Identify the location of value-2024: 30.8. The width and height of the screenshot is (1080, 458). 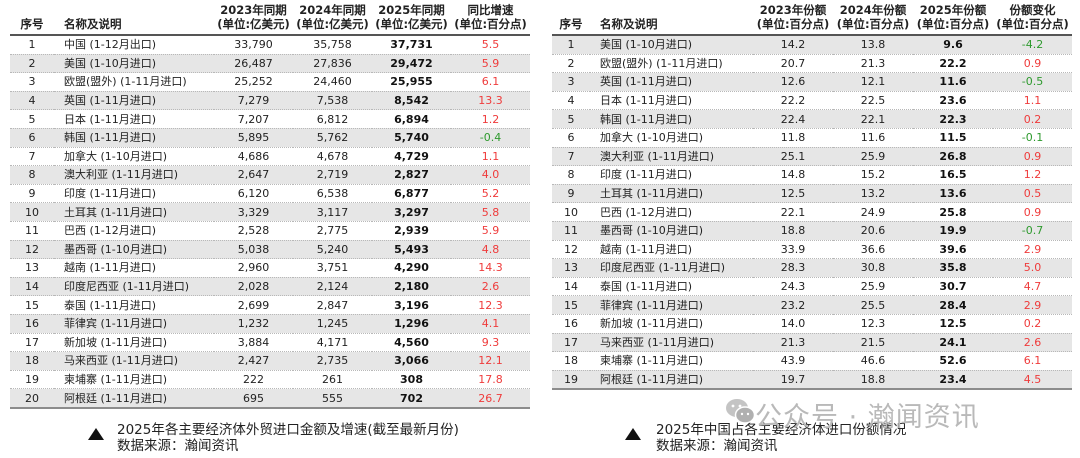
(873, 268).